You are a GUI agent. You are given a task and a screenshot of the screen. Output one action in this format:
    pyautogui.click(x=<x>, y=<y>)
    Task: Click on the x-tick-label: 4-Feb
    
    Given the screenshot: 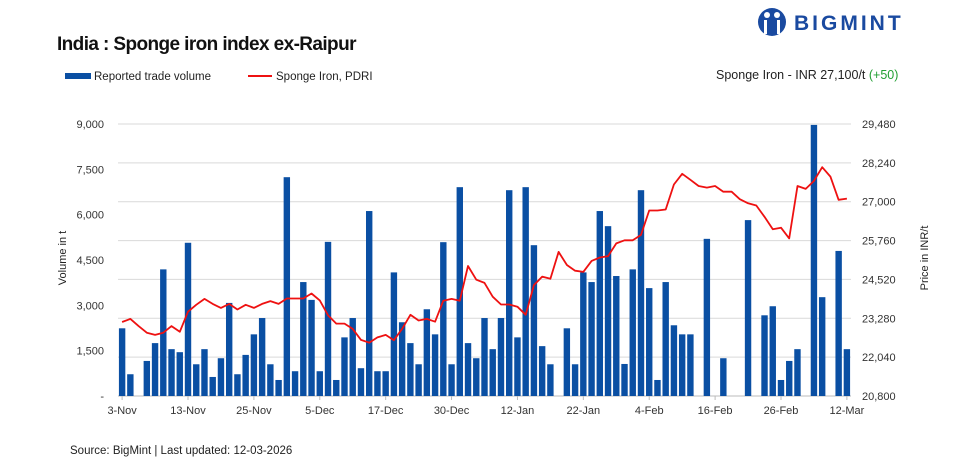 What is the action you would take?
    pyautogui.click(x=649, y=411)
    